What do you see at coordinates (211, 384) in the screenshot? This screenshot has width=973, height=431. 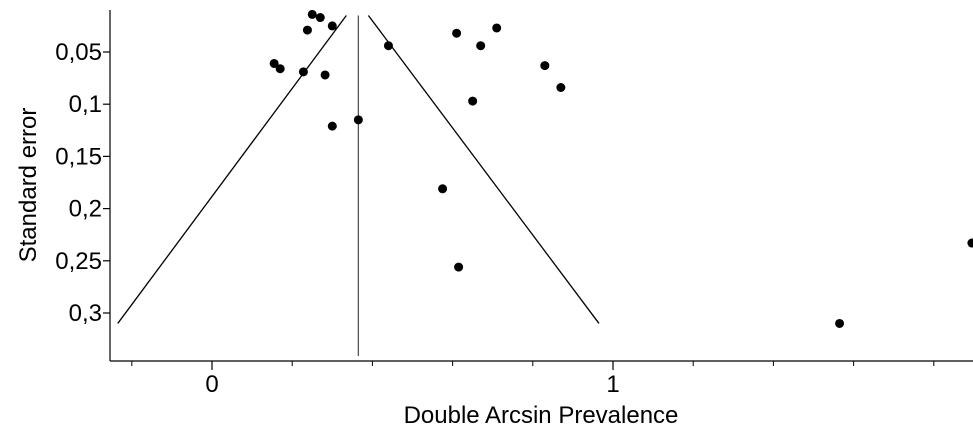 I see `x-tick-label: 0` at bounding box center [211, 384].